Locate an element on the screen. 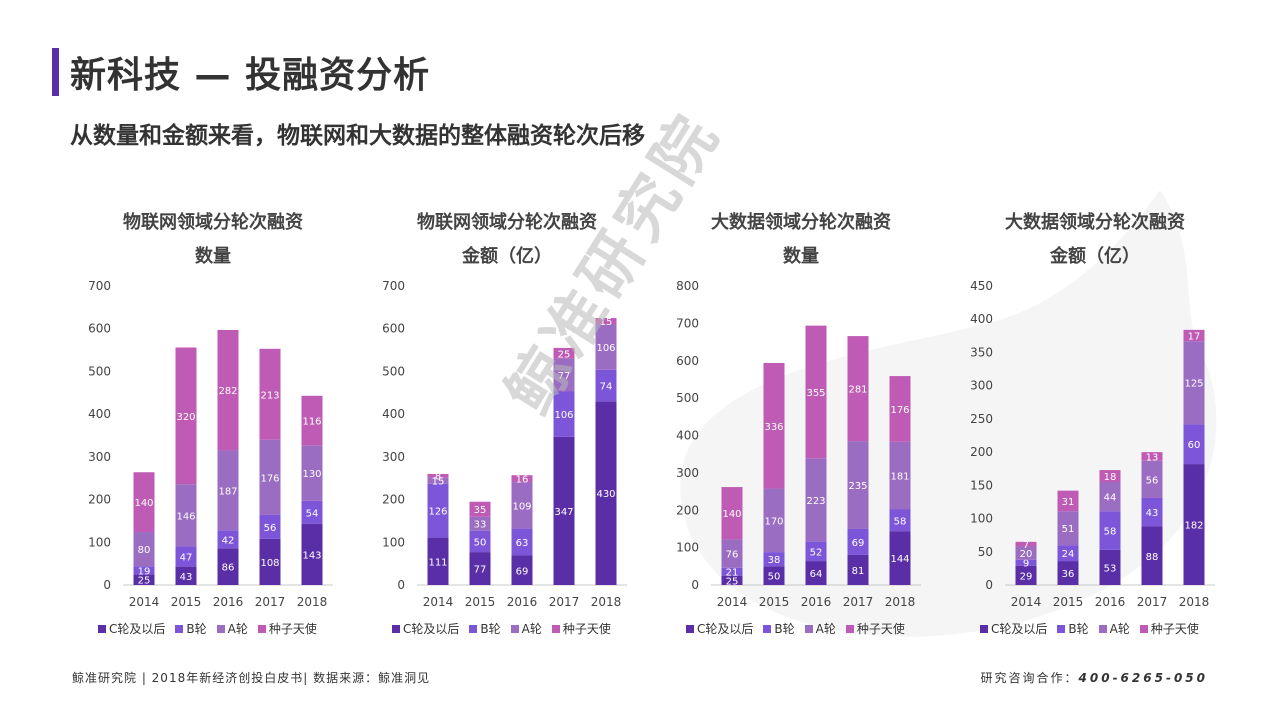 The image size is (1280, 720). data-label: 25 is located at coordinates (564, 354).